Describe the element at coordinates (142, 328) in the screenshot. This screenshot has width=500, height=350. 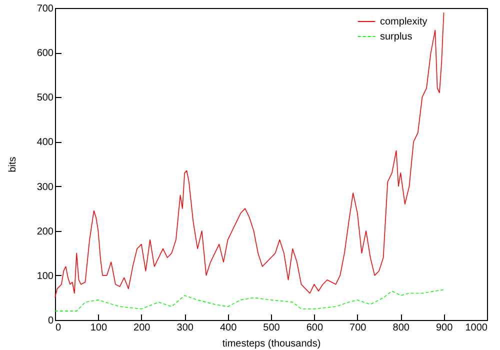
I see `x-tick-label: 200` at that location.